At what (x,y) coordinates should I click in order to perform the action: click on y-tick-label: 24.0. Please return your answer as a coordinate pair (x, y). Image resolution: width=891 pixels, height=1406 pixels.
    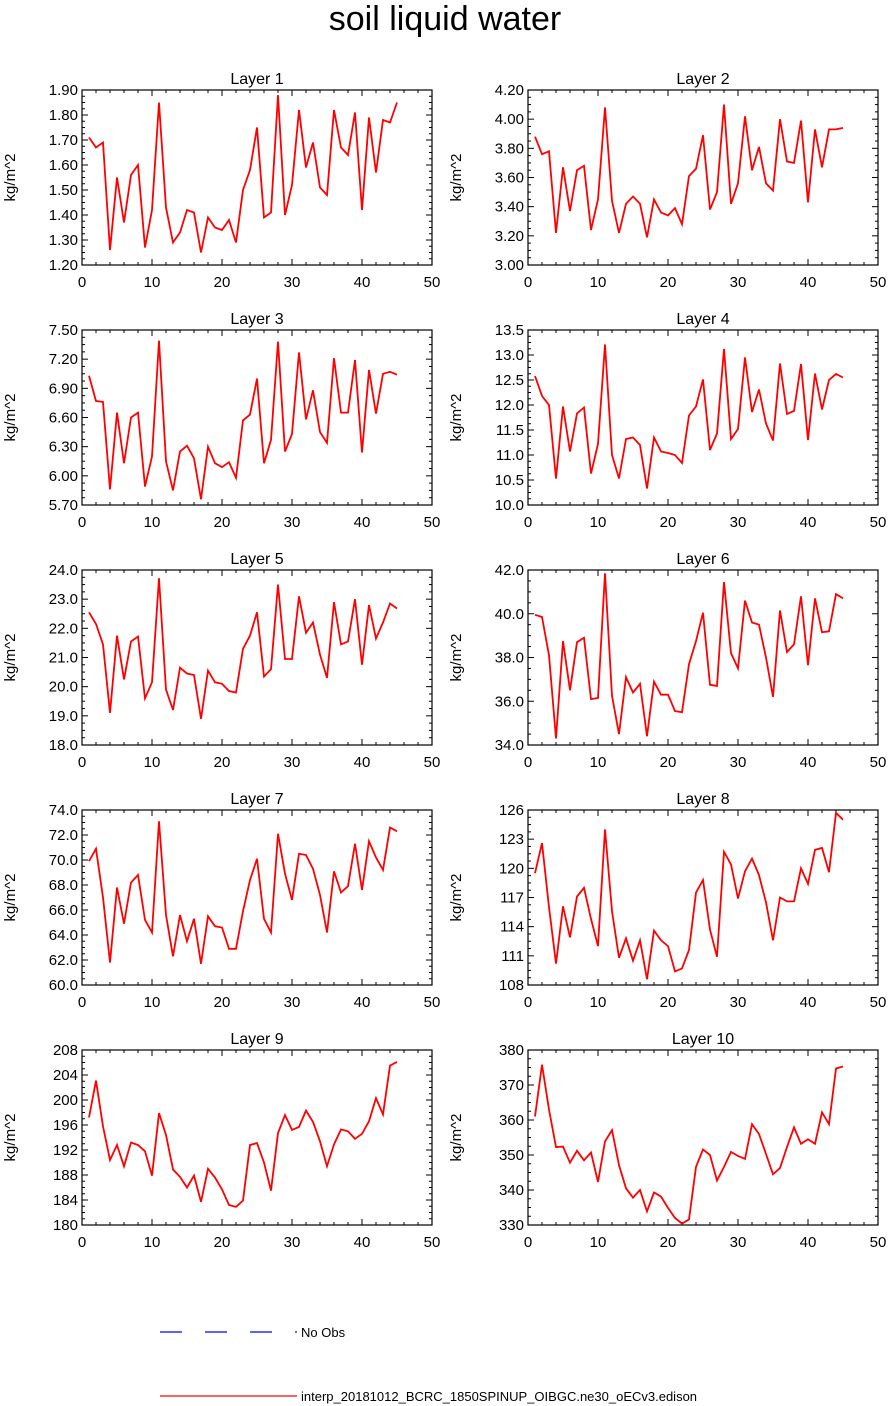
    Looking at the image, I should click on (63, 570).